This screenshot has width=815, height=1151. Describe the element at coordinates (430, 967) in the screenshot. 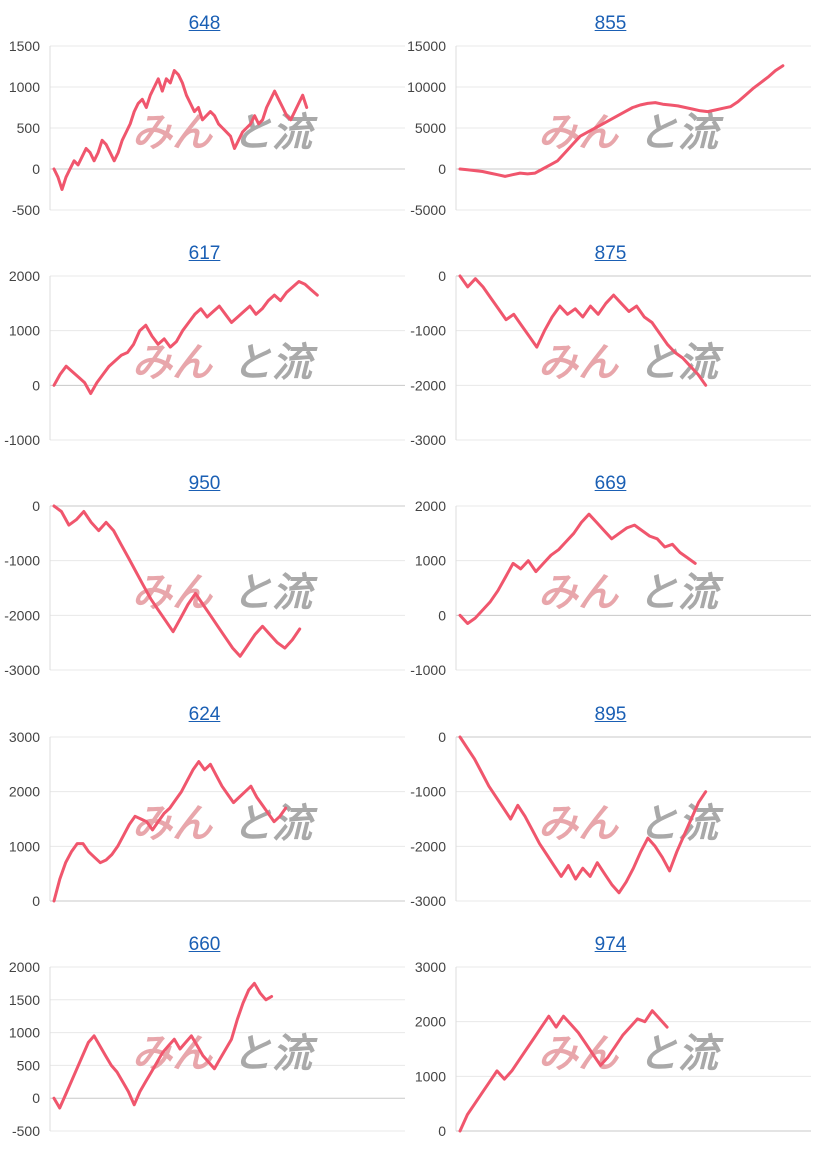

I see `y-tick-label: 3000` at that location.